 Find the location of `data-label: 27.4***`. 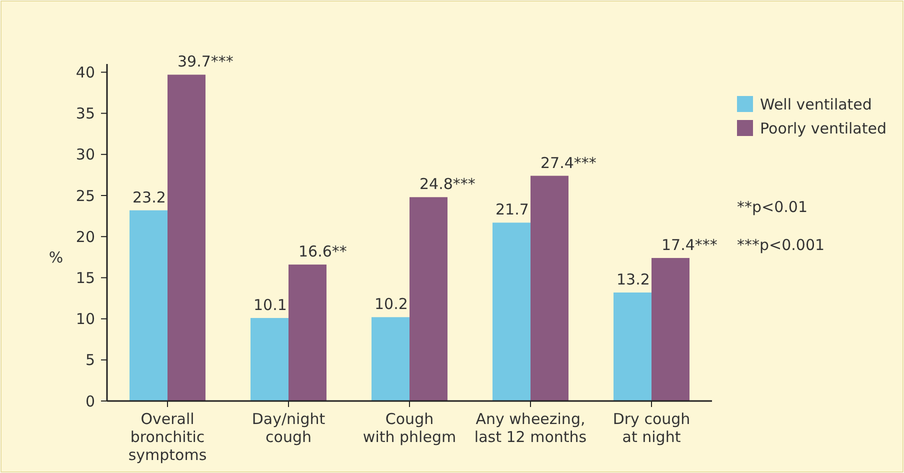

data-label: 27.4*** is located at coordinates (568, 163).